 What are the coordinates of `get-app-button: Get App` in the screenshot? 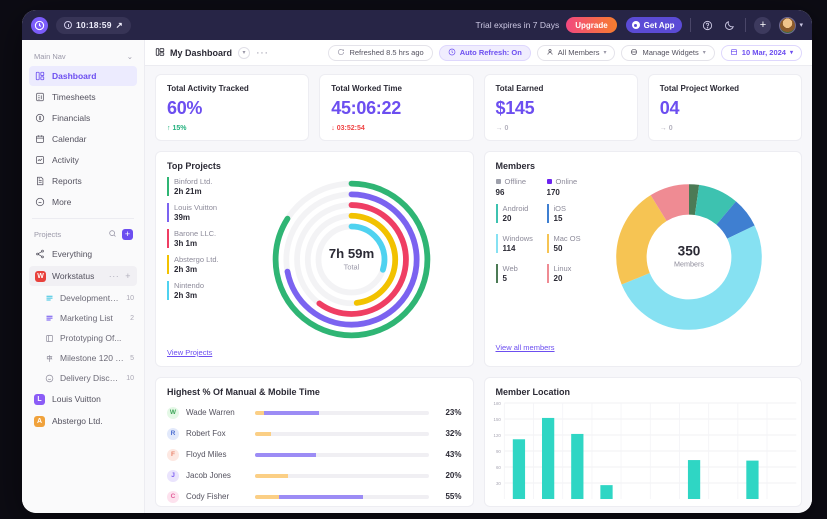 It's located at (654, 25).